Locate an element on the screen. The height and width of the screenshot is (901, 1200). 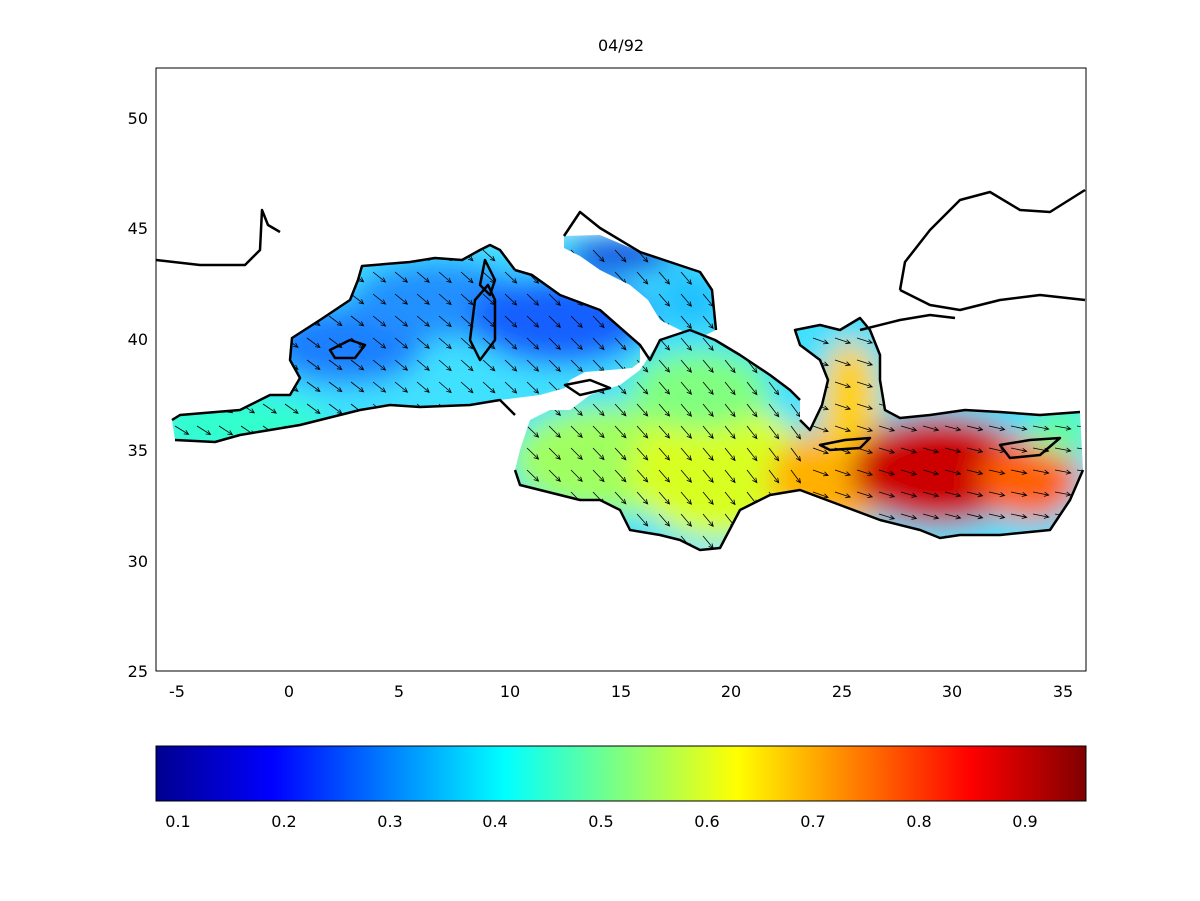
y-tick-label: 25 is located at coordinates (138, 671).